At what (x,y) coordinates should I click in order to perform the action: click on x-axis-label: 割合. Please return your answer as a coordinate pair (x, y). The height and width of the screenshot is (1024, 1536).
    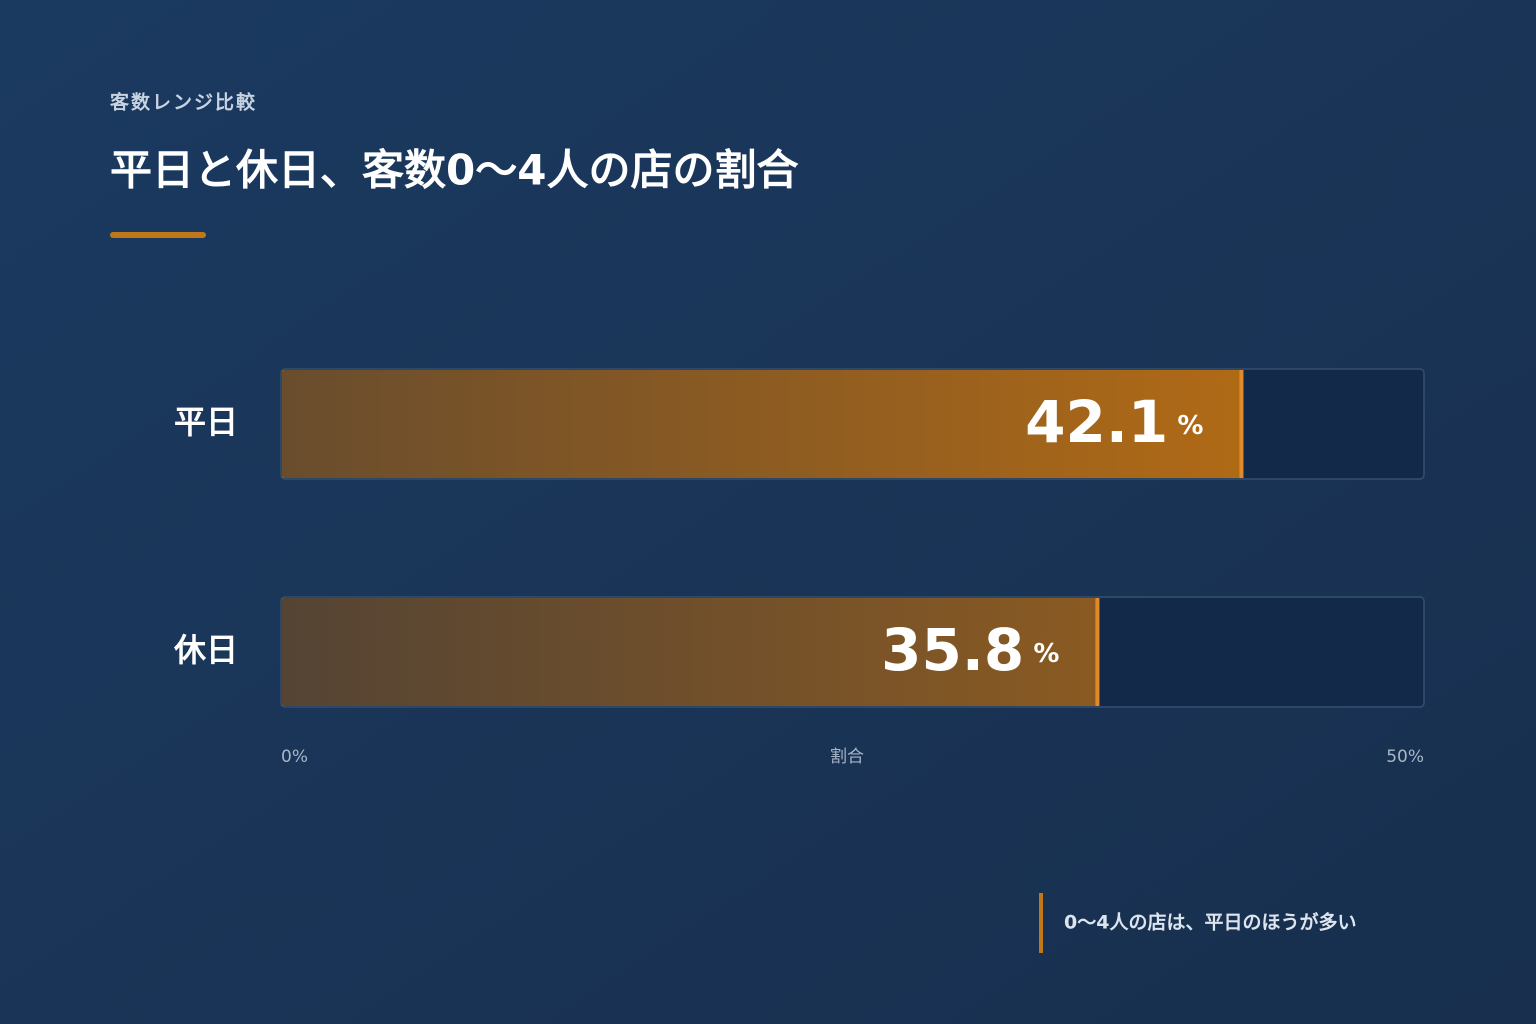
    Looking at the image, I should click on (847, 757).